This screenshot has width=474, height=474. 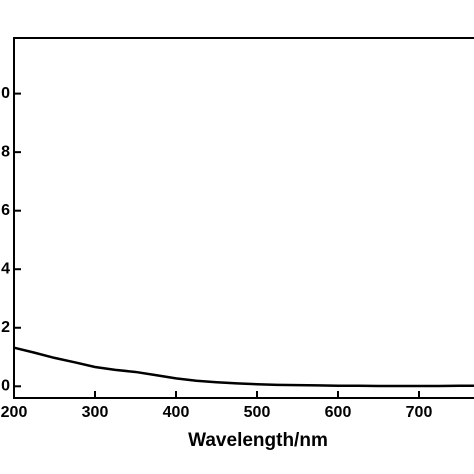 What do you see at coordinates (243, 367) in the screenshot?
I see `data-line` at bounding box center [243, 367].